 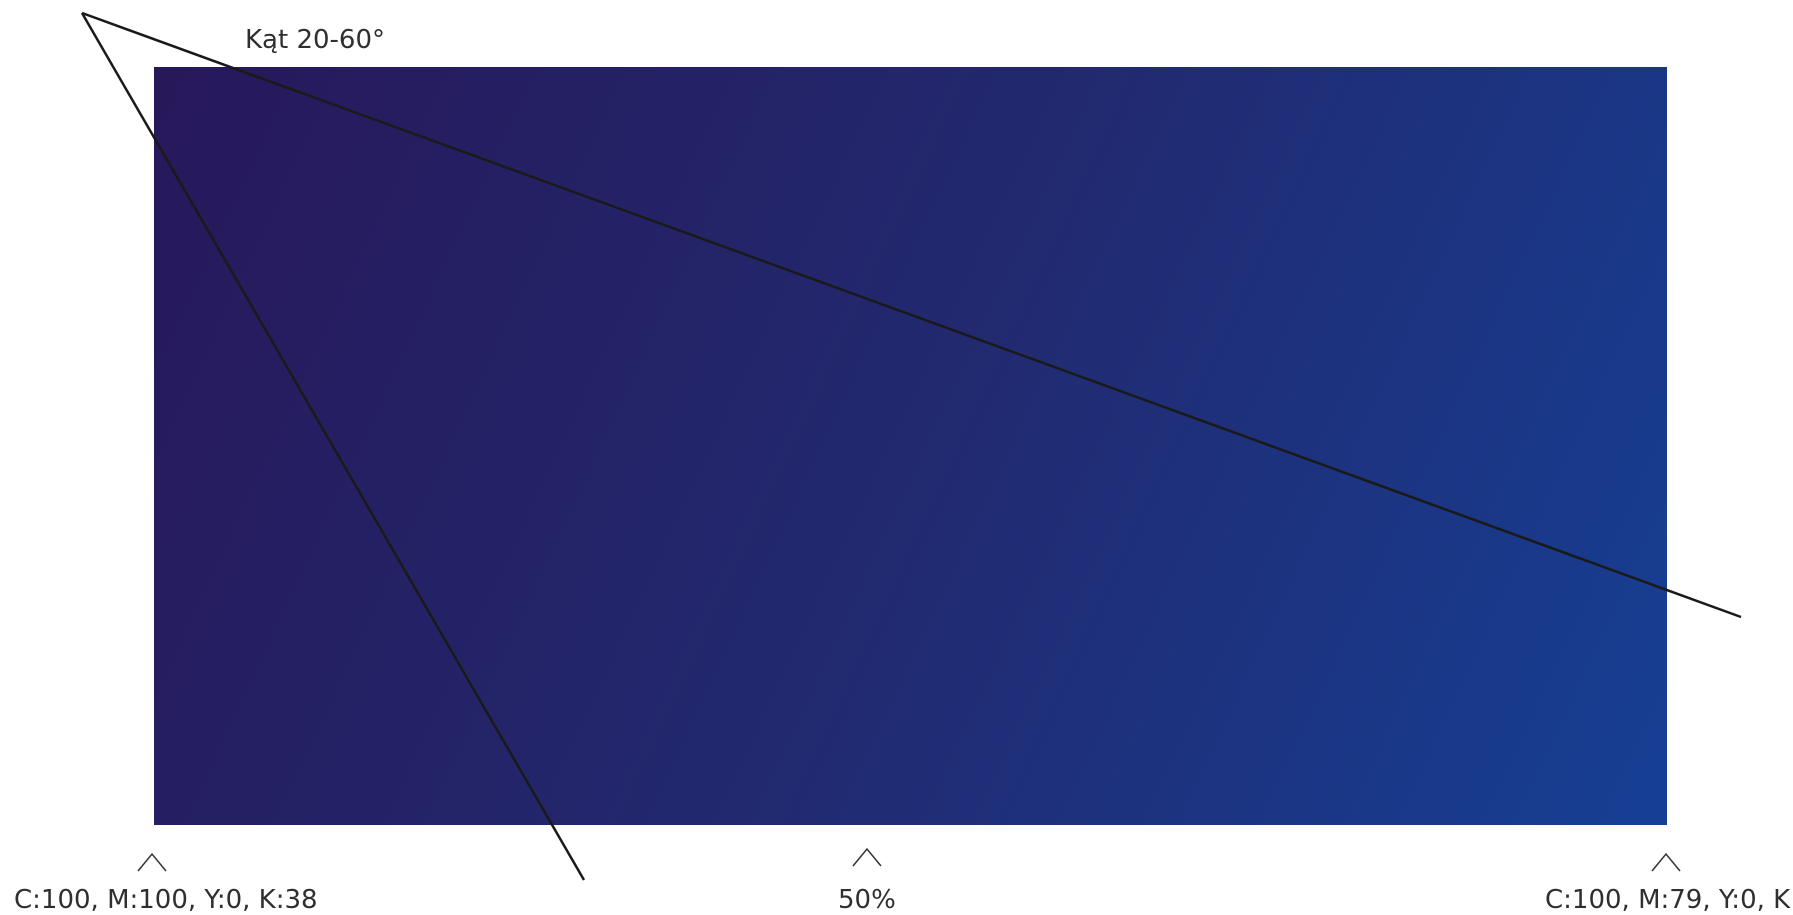 I want to click on start-color-label: C:100, M:100, Y:0, K:38, so click(x=166, y=900).